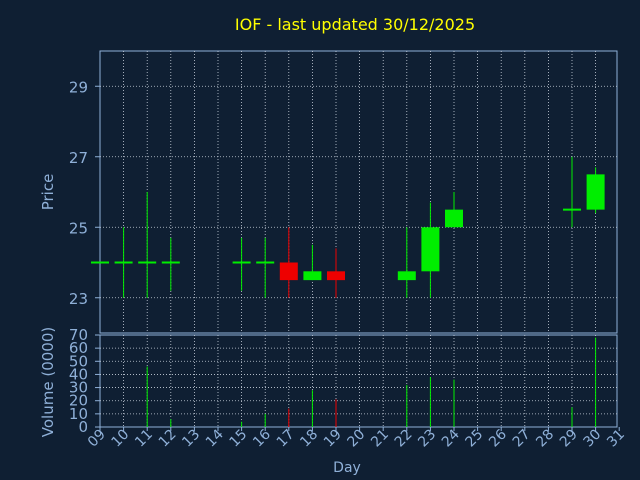 The image size is (640, 480). What do you see at coordinates (78, 388) in the screenshot?
I see `volume-tick-label: 30` at bounding box center [78, 388].